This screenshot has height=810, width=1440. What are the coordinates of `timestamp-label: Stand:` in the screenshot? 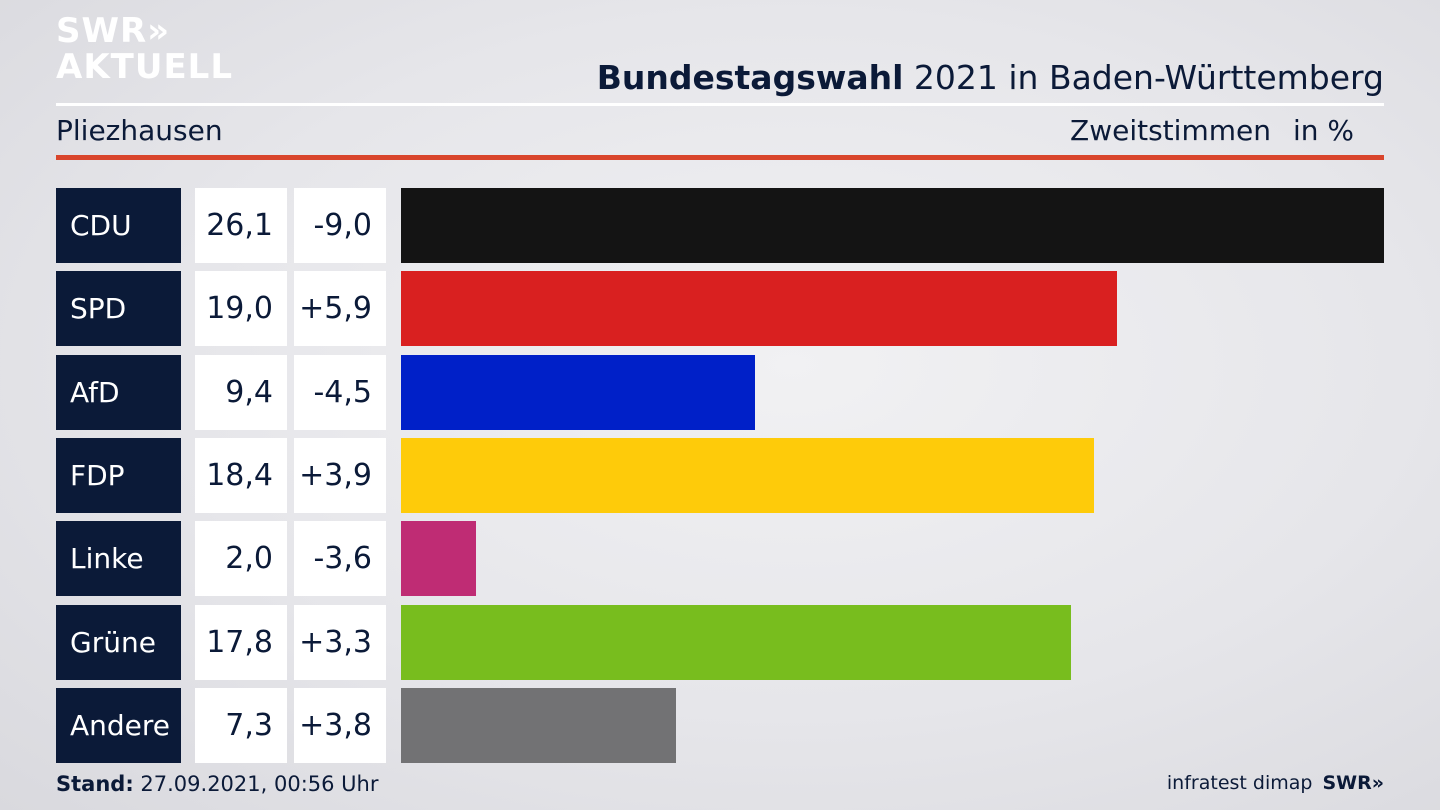 It's located at (95, 784).